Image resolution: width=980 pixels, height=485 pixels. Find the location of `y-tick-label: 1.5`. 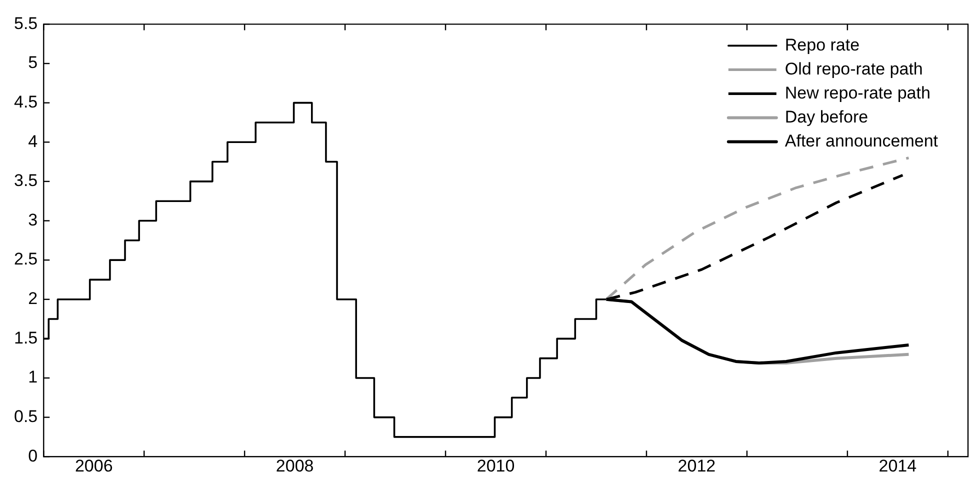

y-tick-label: 1.5 is located at coordinates (26, 338).